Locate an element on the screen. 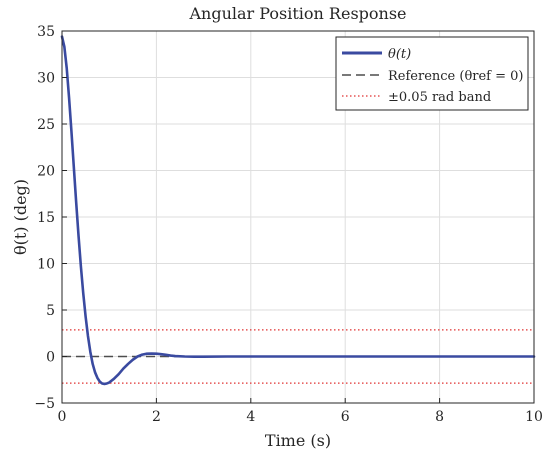 The width and height of the screenshot is (550, 457). legend-label-band: ±0.05 rad band is located at coordinates (439, 97).